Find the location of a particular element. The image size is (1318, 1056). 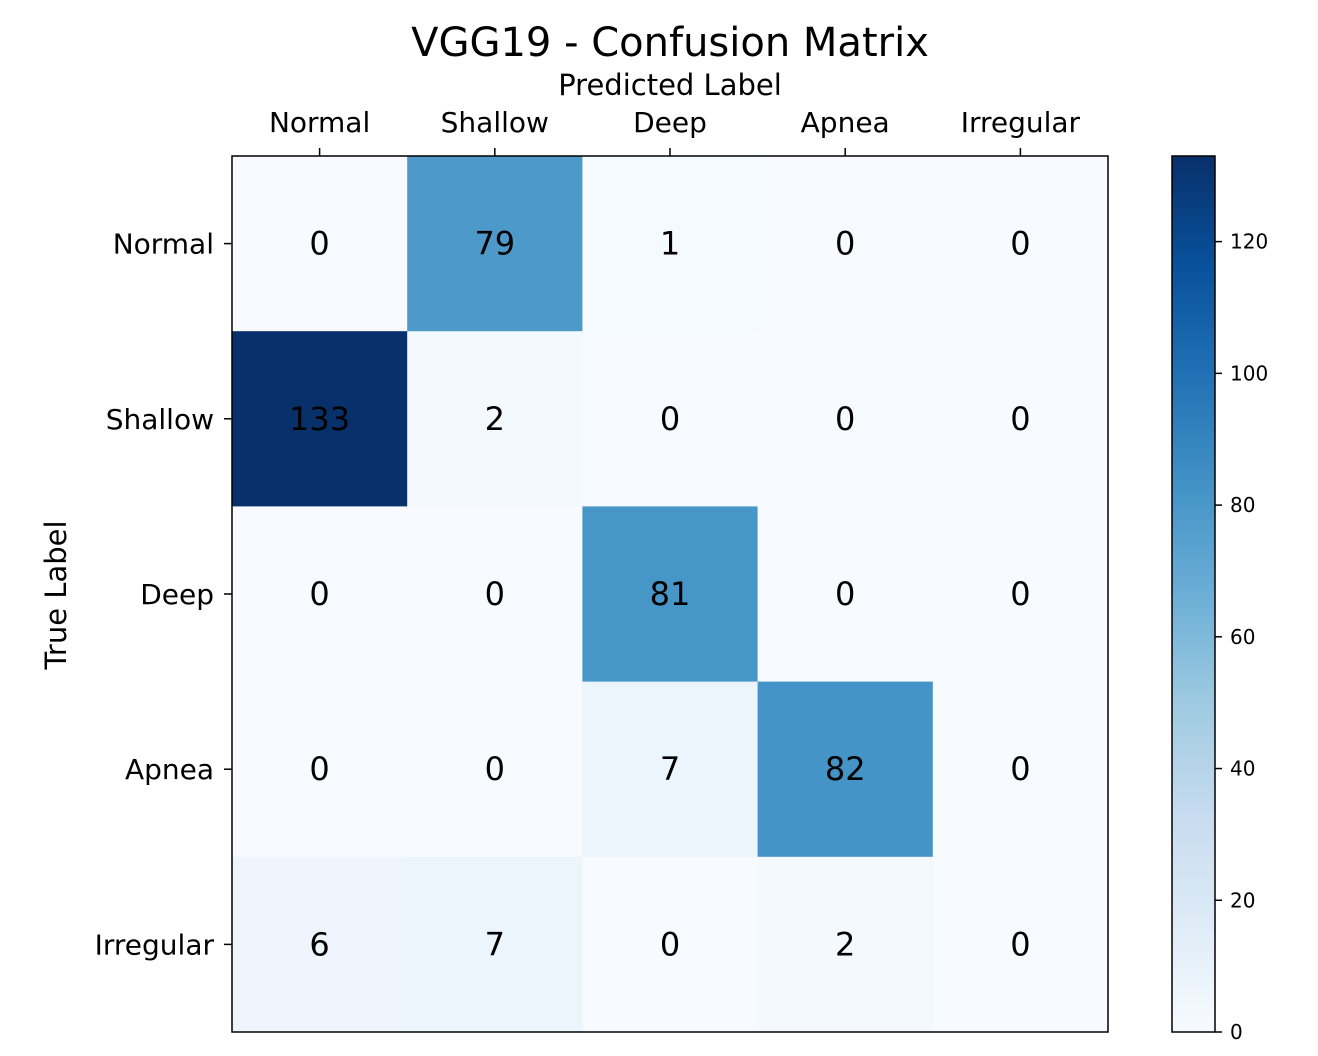

colorbar-tick-label: 40 is located at coordinates (1242, 769).